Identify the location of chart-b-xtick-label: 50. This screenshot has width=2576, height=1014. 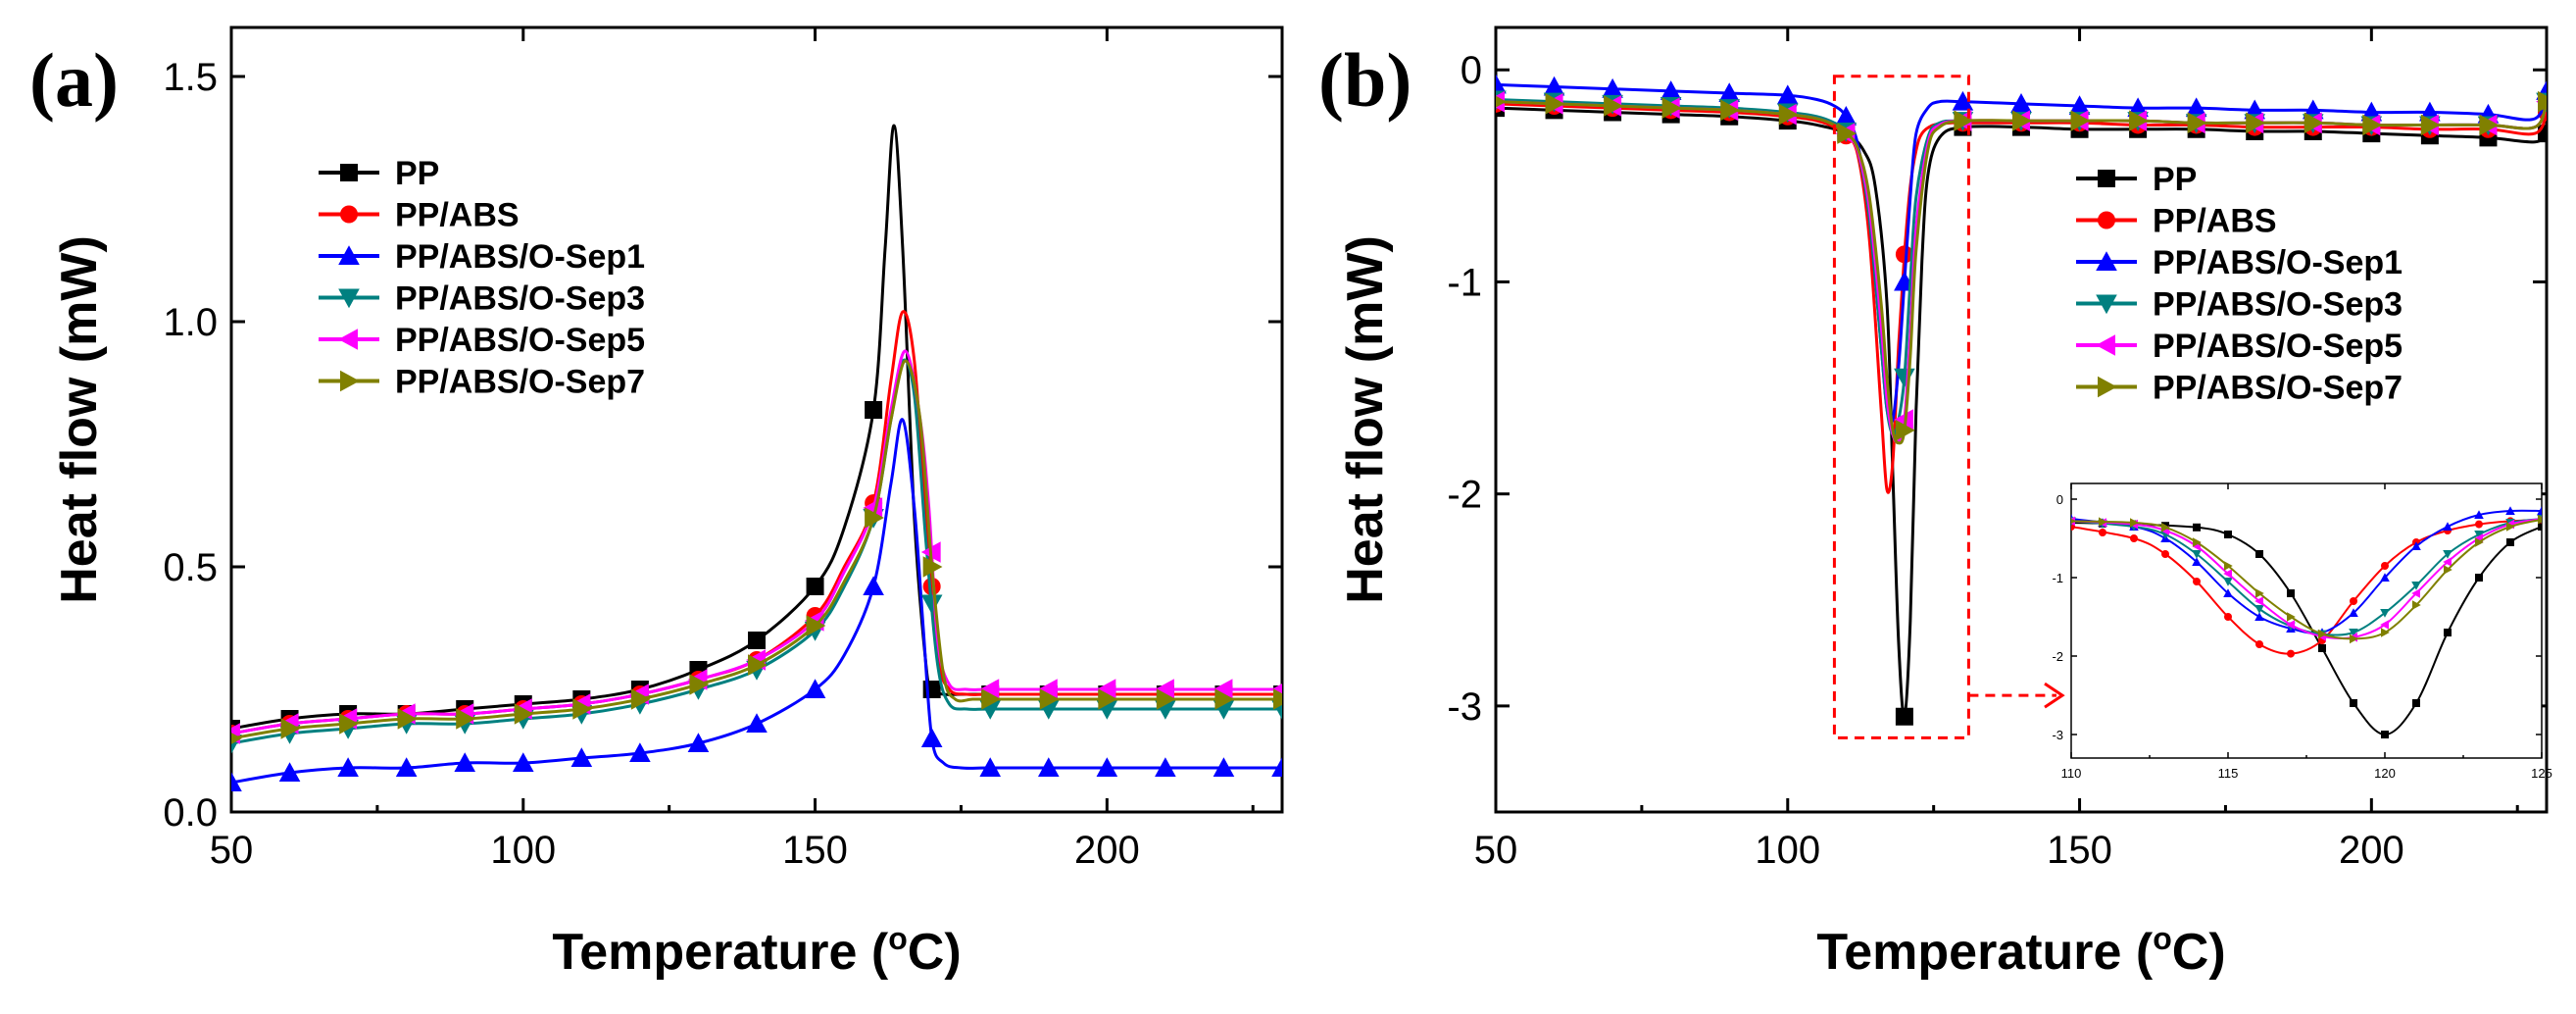
(1496, 851).